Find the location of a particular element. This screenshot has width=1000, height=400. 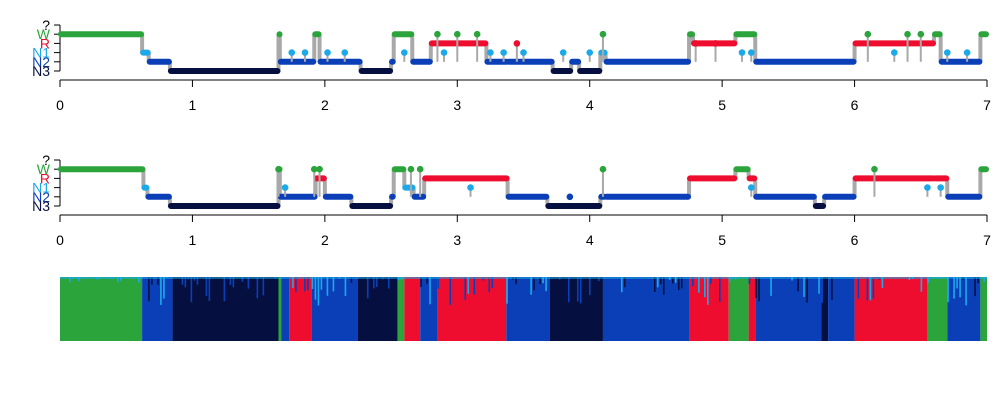

x-tick-label: 4 is located at coordinates (590, 105).